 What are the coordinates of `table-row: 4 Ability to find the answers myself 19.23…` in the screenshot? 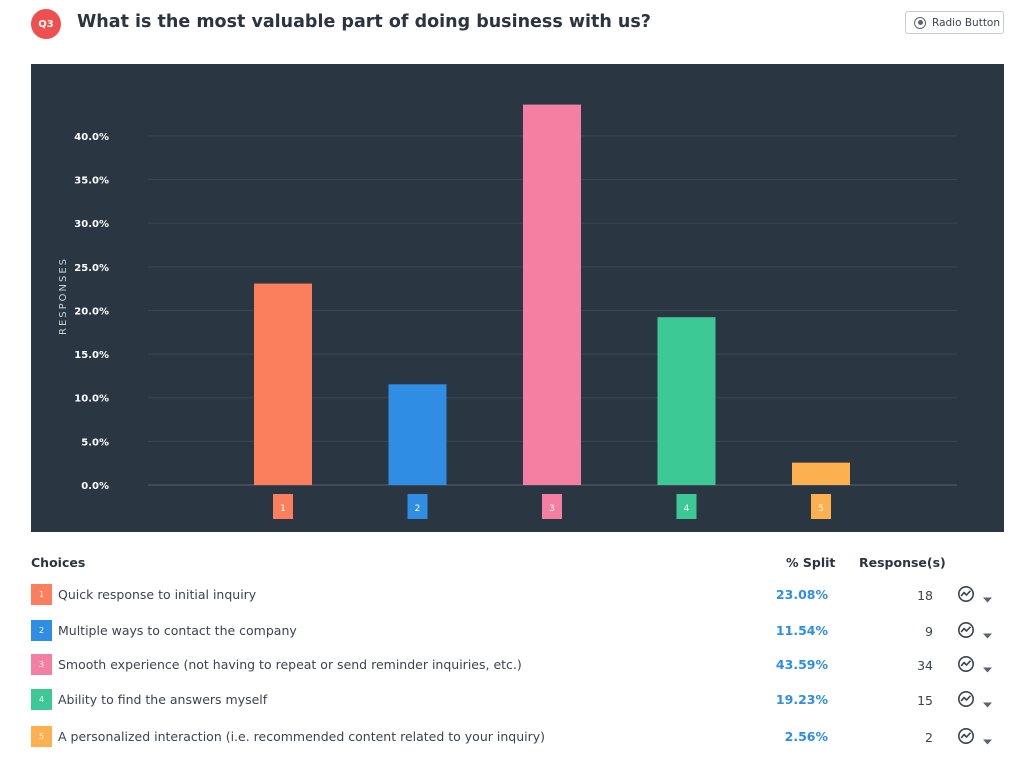 It's located at (517, 700).